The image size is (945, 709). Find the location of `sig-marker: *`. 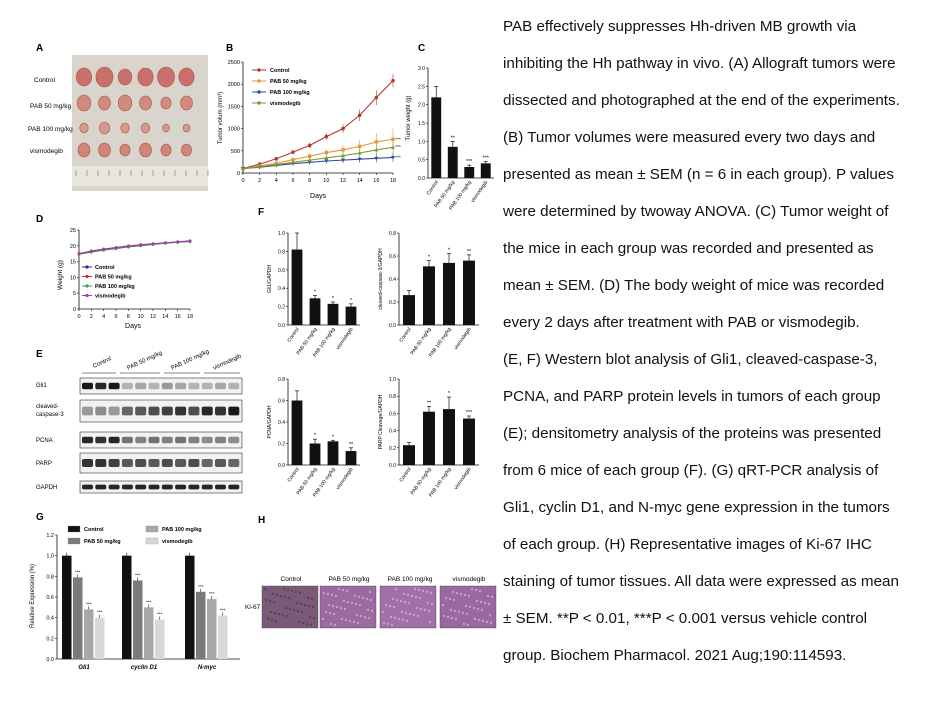

sig-marker: * is located at coordinates (351, 301).